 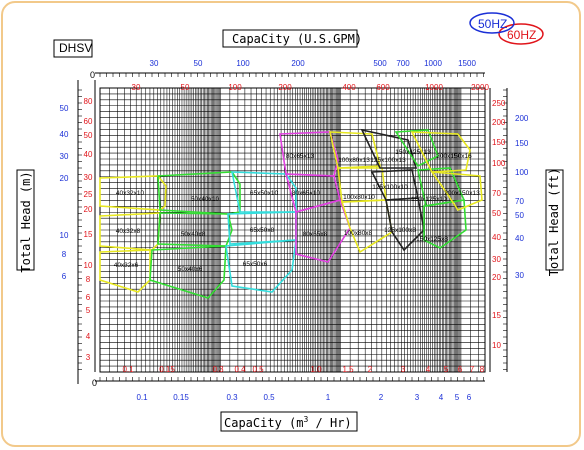 I want to click on pump-region-label: 150x125x13, so click(x=413, y=152).